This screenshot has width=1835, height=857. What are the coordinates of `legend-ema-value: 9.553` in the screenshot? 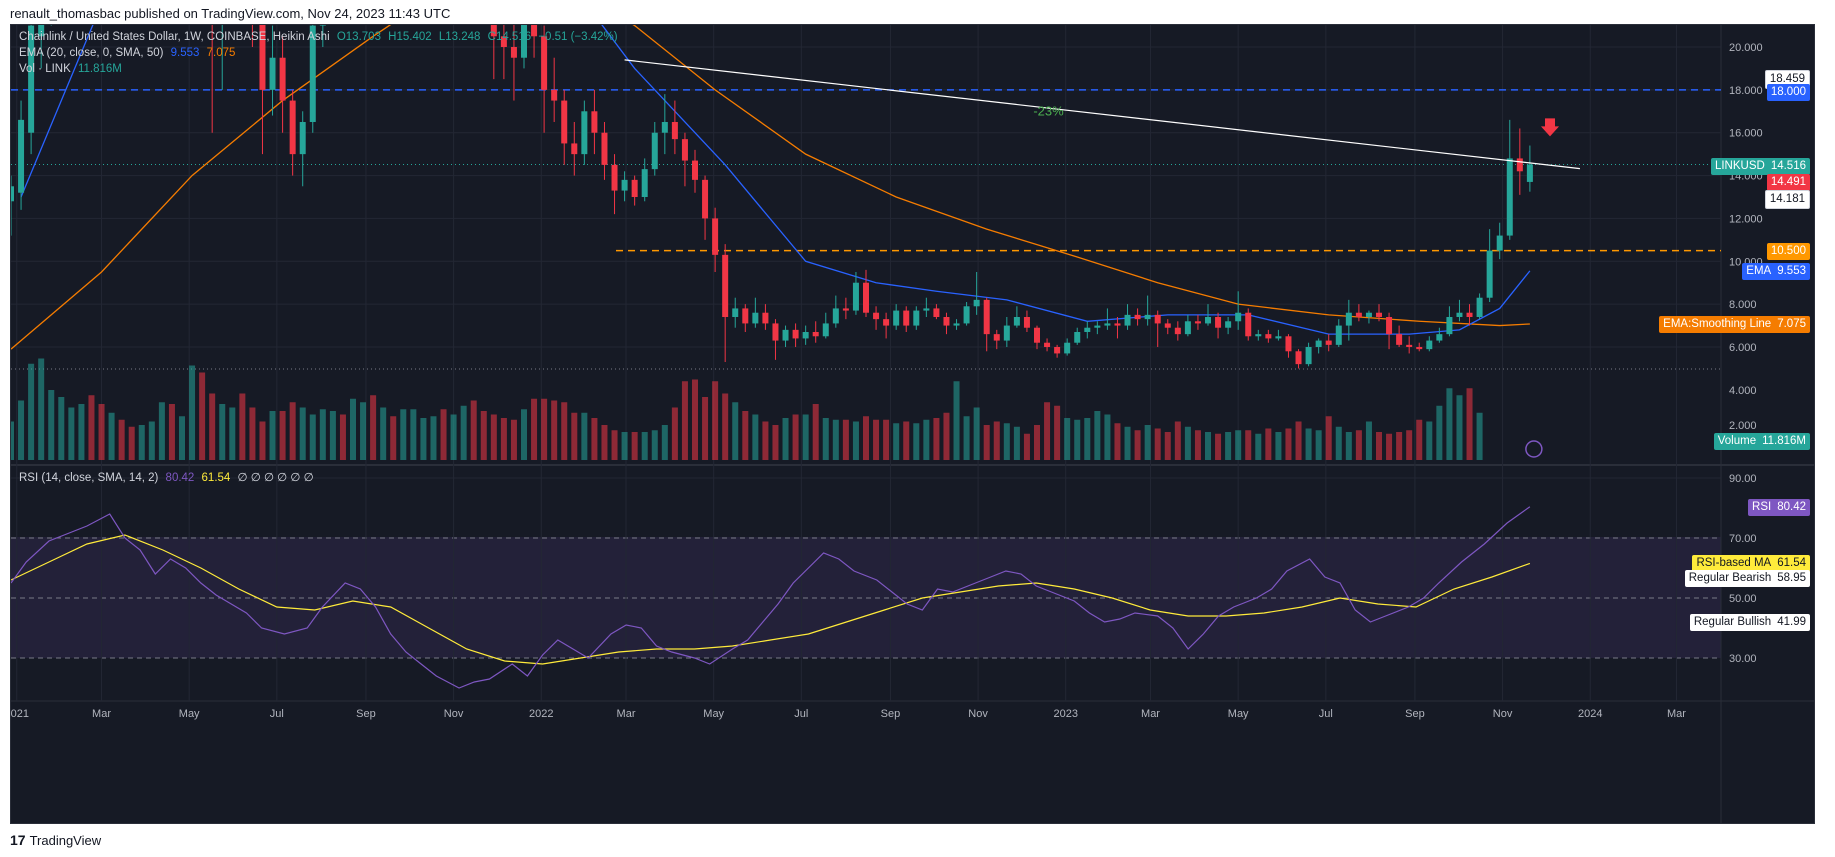 It's located at (185, 53).